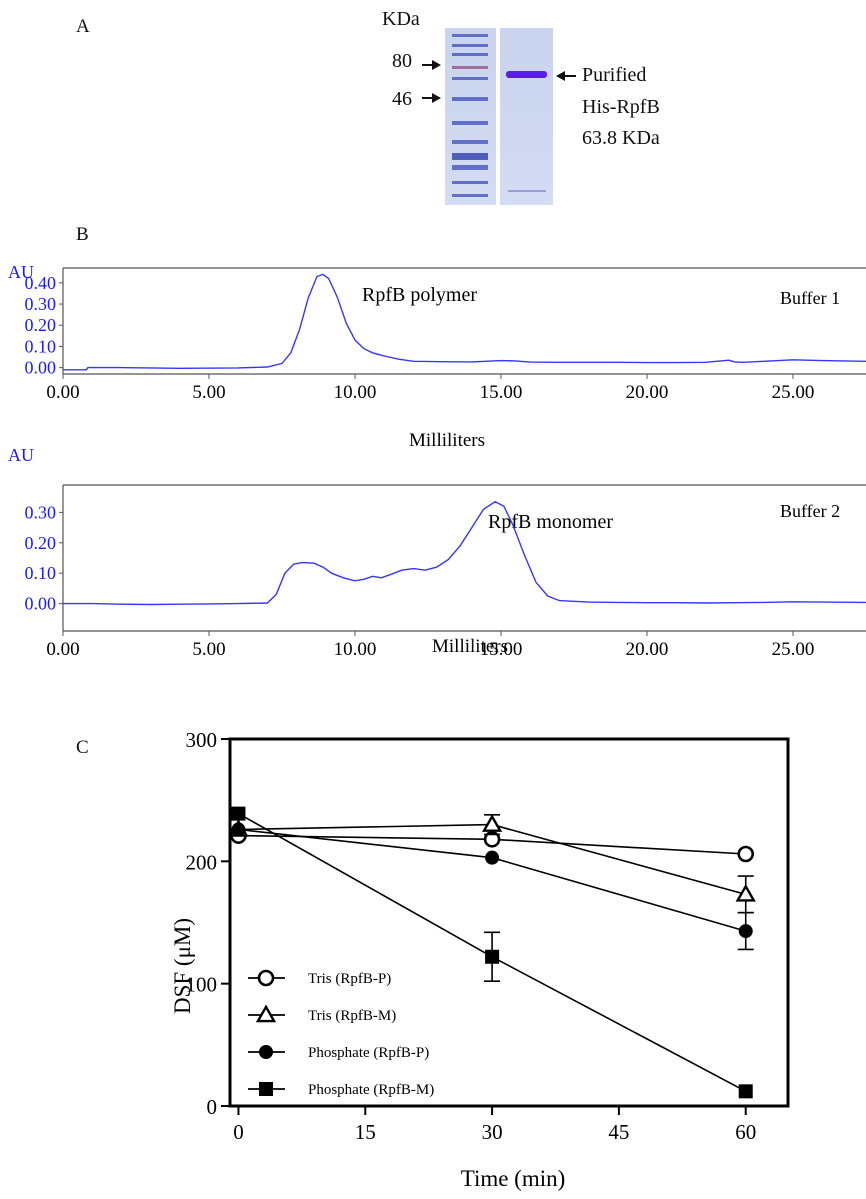  Describe the element at coordinates (793, 392) in the screenshot. I see `chrom1-x-tick-label: 25.00` at that location.